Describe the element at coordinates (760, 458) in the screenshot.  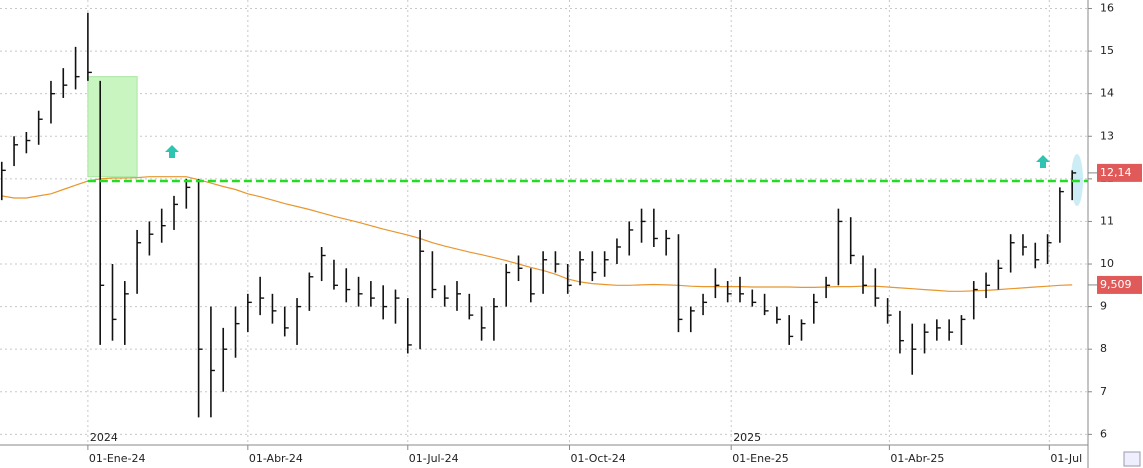
I see `x-tick-label: 01-Ene-25` at that location.